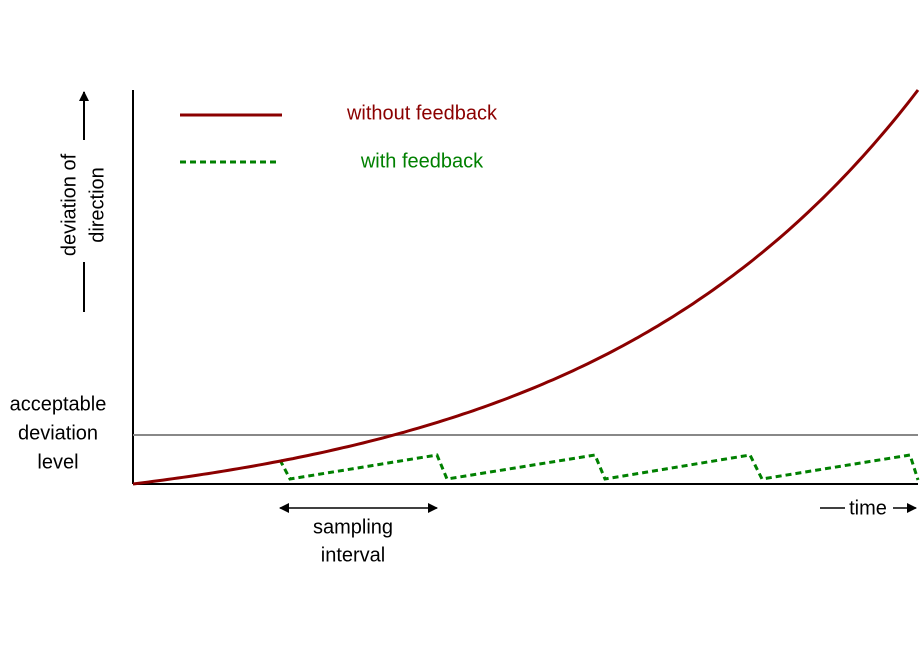  I want to click on threshold-label: level, so click(57, 462).